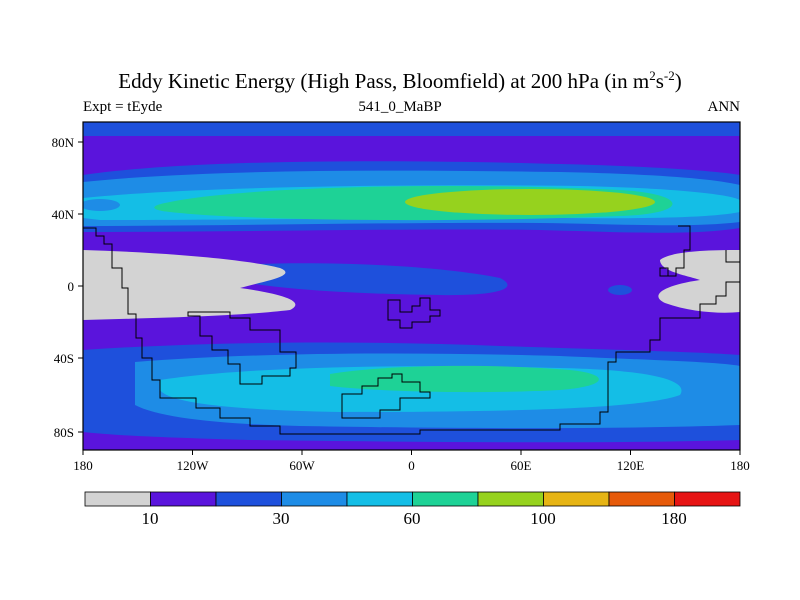 The height and width of the screenshot is (600, 800). Describe the element at coordinates (724, 107) in the screenshot. I see `season-label: ANN` at that location.